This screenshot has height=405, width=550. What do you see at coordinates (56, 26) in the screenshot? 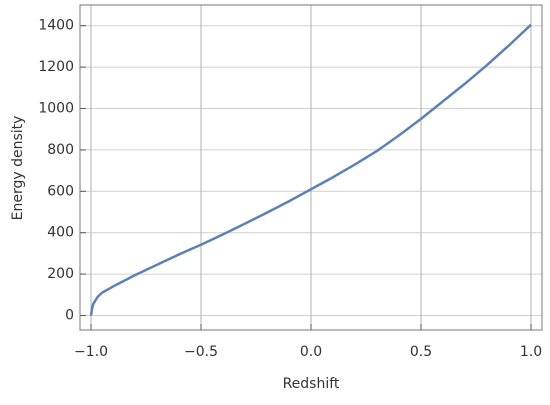
I see `y-tick-label: 1400` at bounding box center [56, 26].